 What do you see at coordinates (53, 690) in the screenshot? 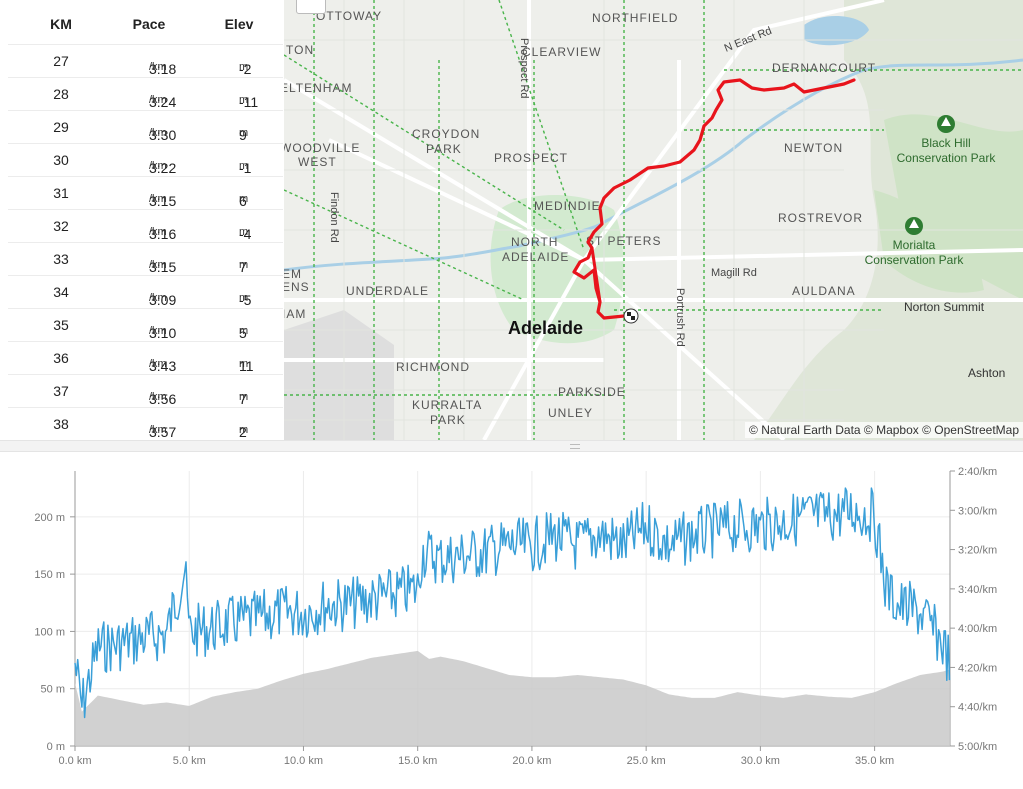
I see `elevation-tick-label: 50 m` at bounding box center [53, 690].